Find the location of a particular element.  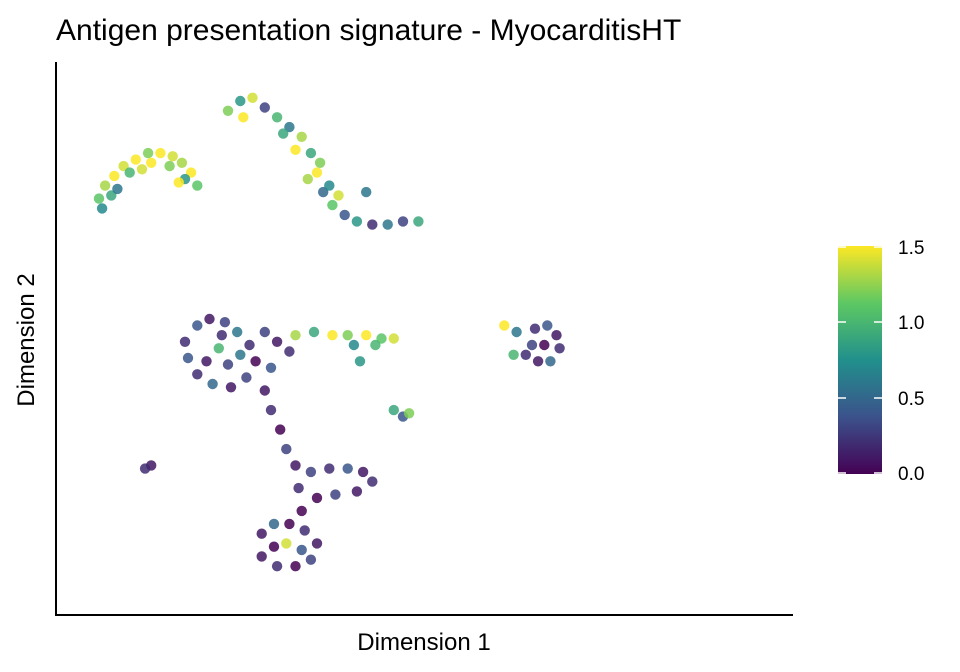

colorbar-tick-label: 1.0 is located at coordinates (911, 323).